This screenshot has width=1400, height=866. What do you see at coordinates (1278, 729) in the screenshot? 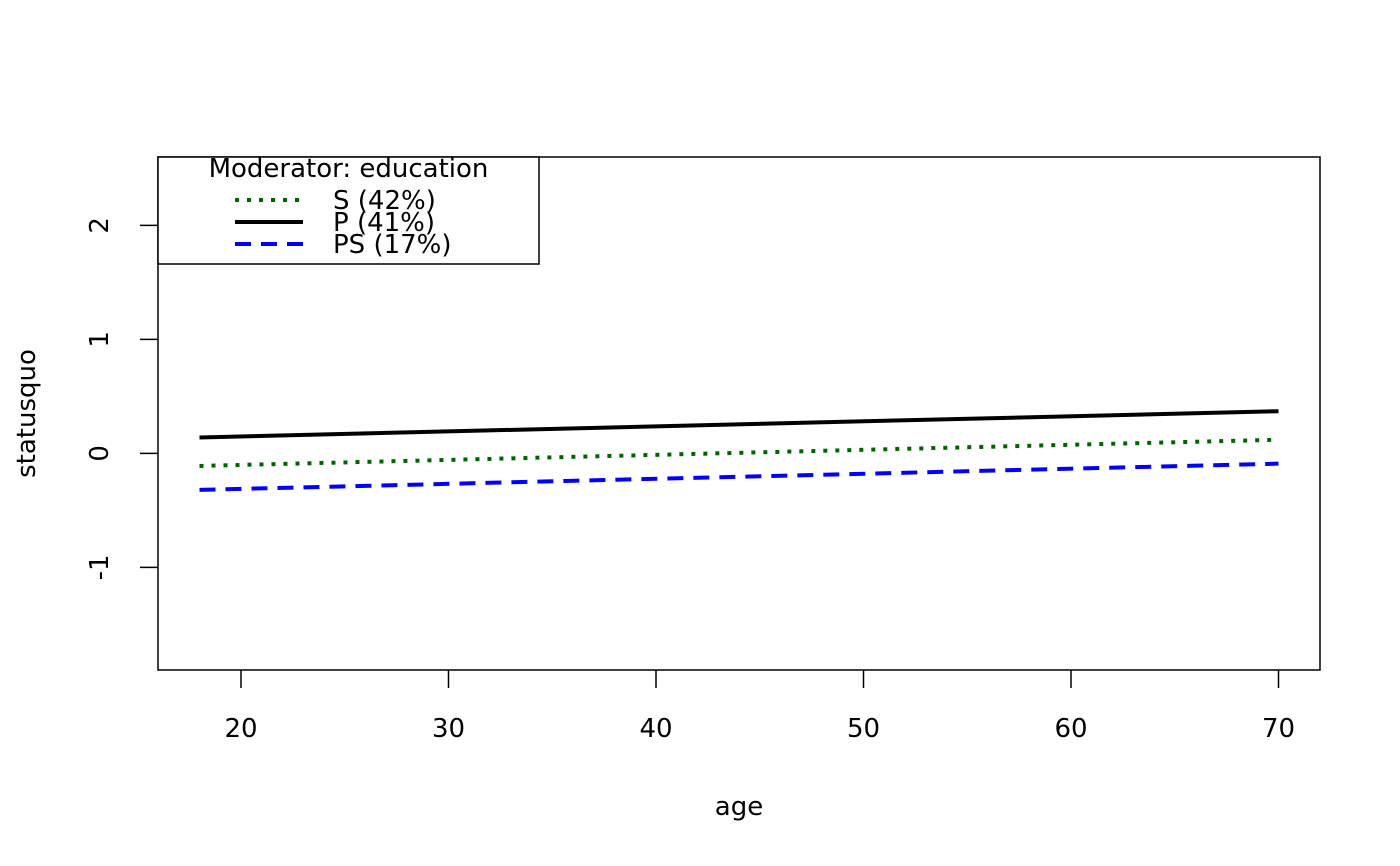
I see `x-tick-label: 70` at bounding box center [1278, 729].